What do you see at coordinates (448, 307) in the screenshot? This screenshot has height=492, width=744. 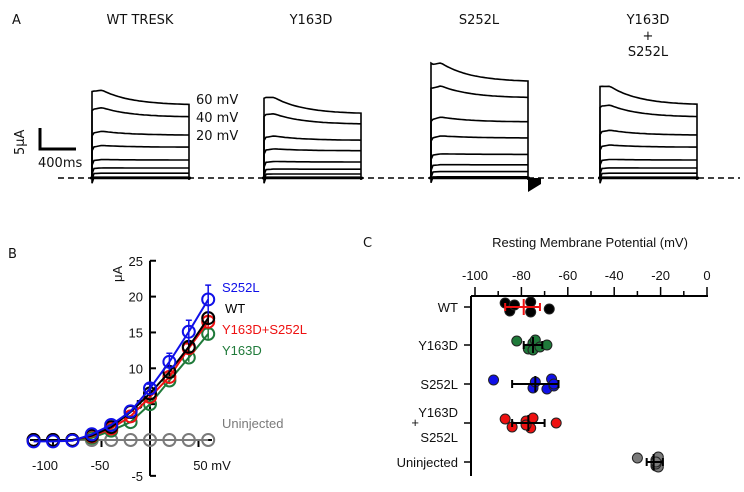 I see `c-category-label: WT` at bounding box center [448, 307].